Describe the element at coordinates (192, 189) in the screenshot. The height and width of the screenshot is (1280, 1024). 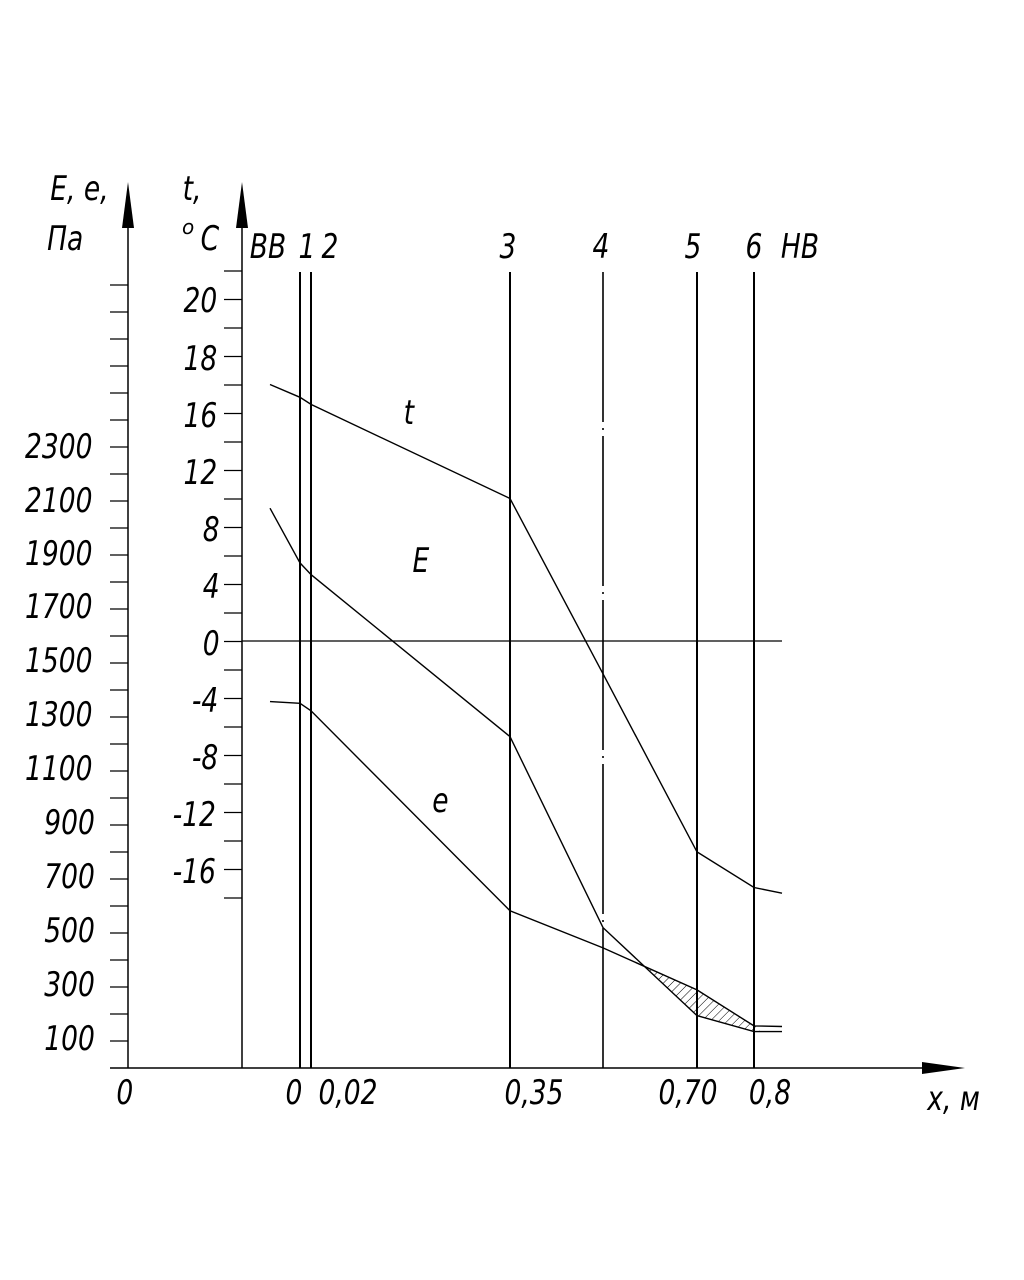
I see `temp-axis-title-line1: t,` at that location.